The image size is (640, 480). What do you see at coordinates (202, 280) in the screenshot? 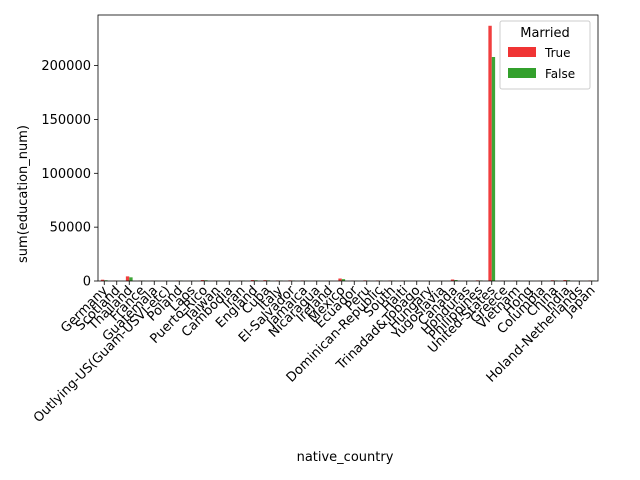
I see `bar-true-puerto-rico` at bounding box center [202, 280].